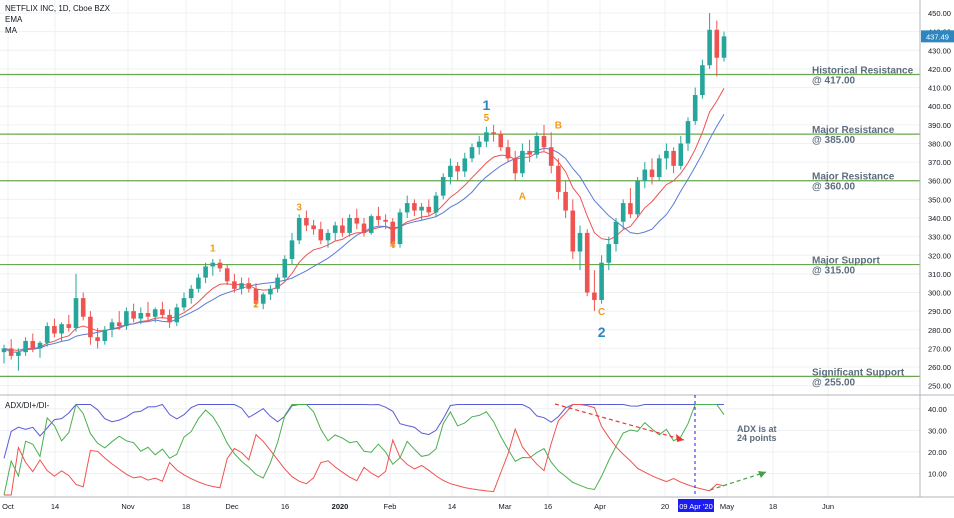  What do you see at coordinates (939, 311) in the screenshot?
I see `price-tick-label: 290.00` at bounding box center [939, 311].